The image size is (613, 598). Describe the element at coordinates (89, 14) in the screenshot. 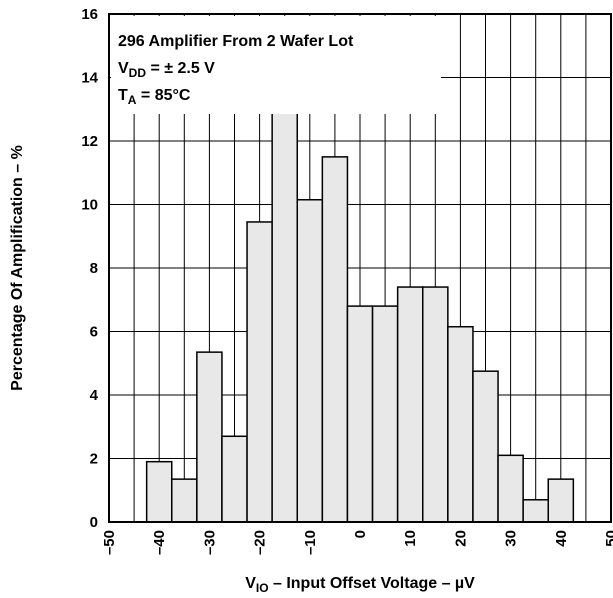

I see `y-tick-label: 16` at that location.